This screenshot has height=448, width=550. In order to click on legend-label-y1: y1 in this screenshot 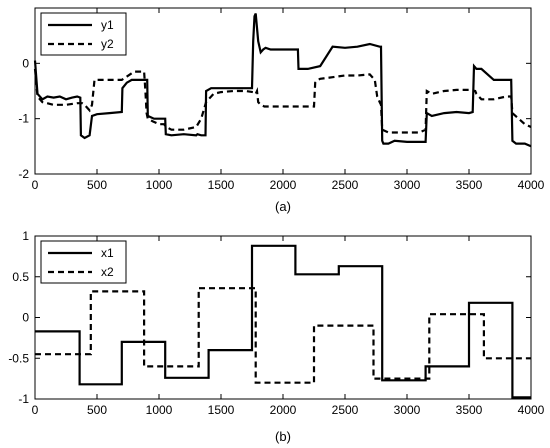, I will do `click(107, 25)`.